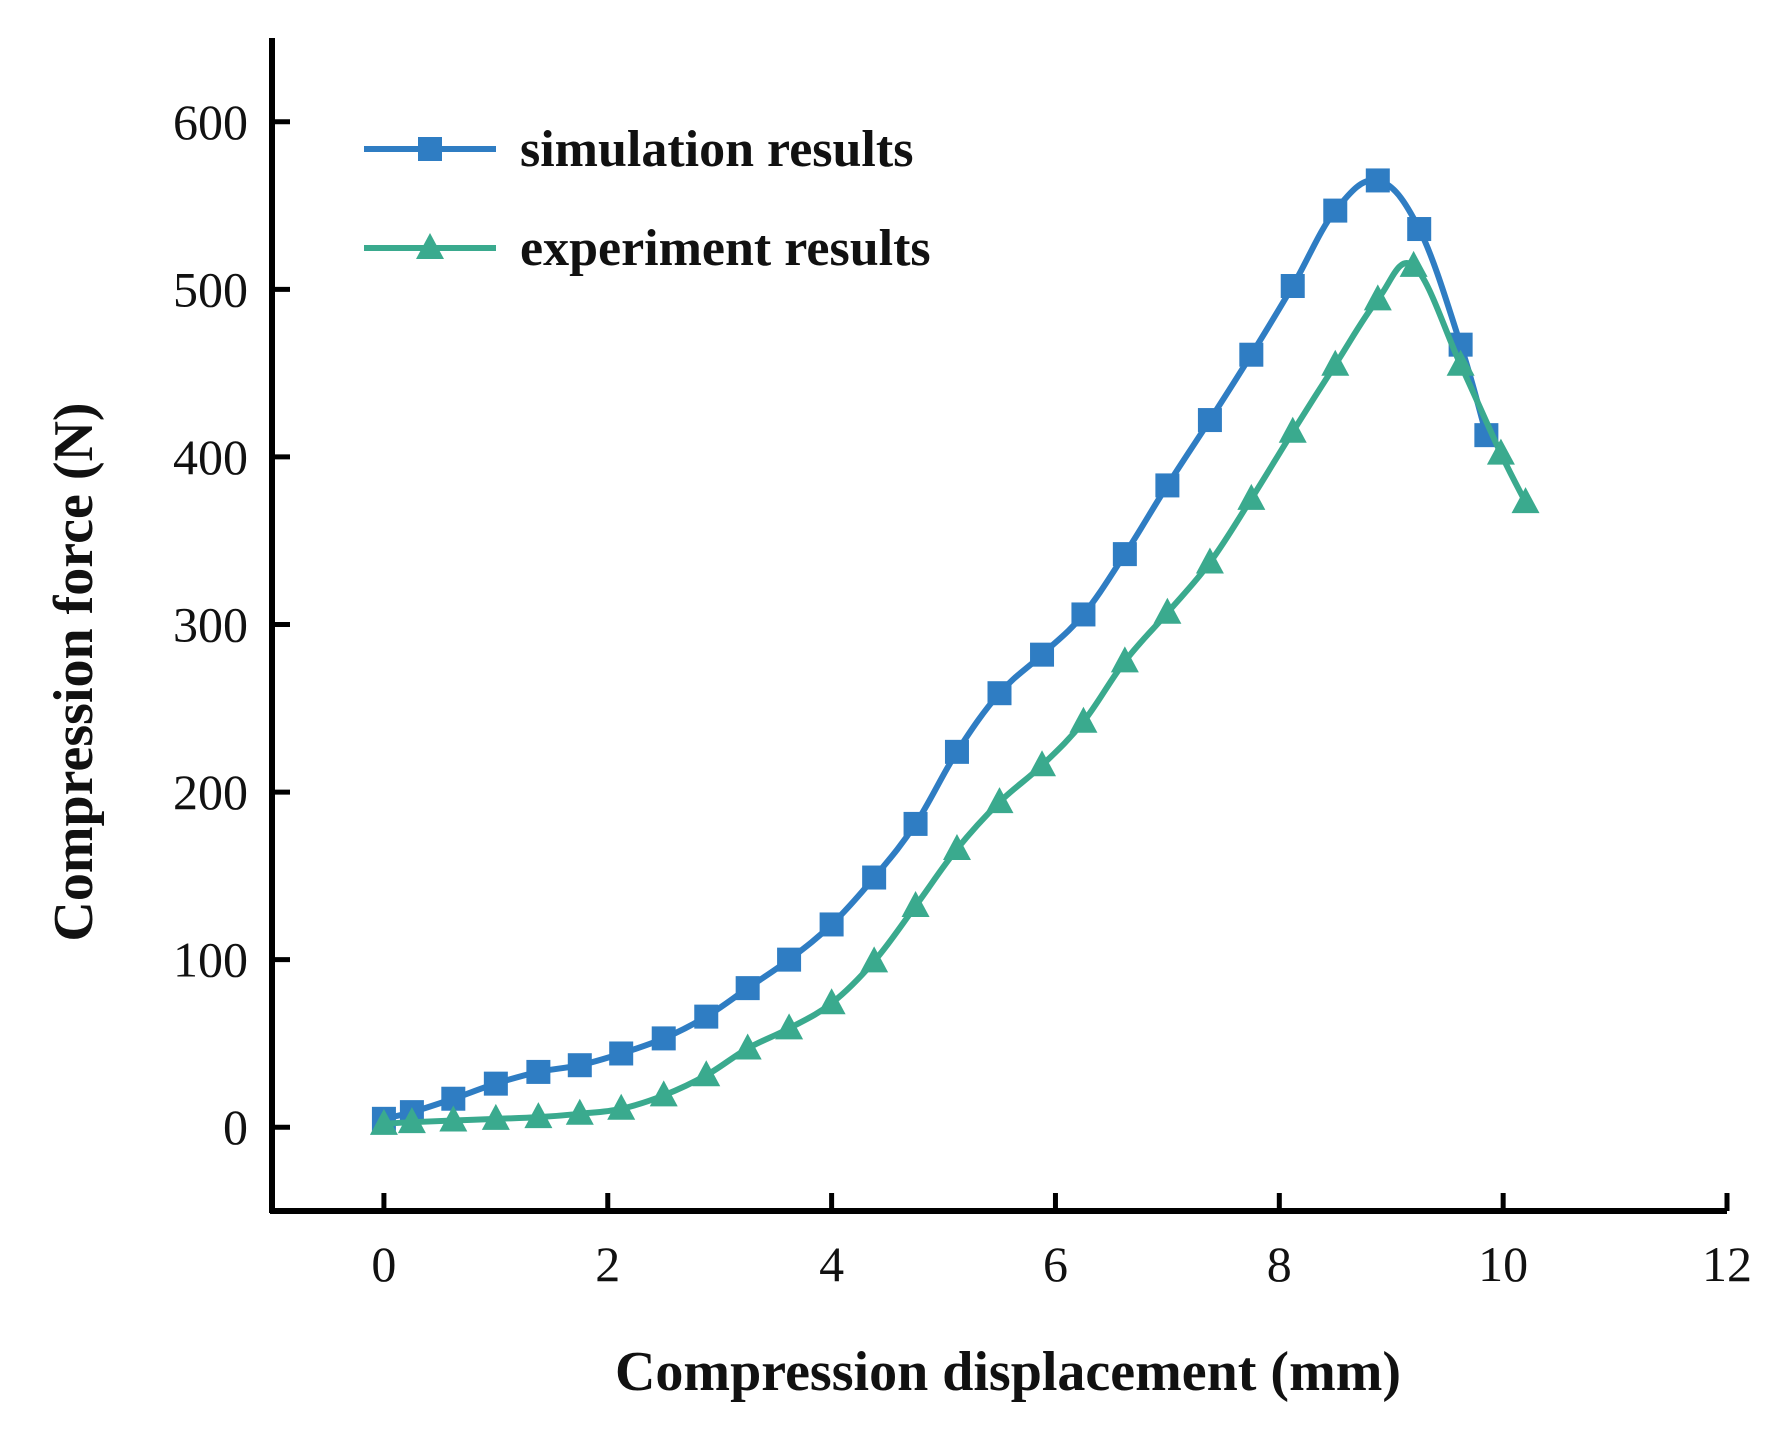 The width and height of the screenshot is (1777, 1435). I want to click on x-tick-label: 12, so click(1727, 1264).